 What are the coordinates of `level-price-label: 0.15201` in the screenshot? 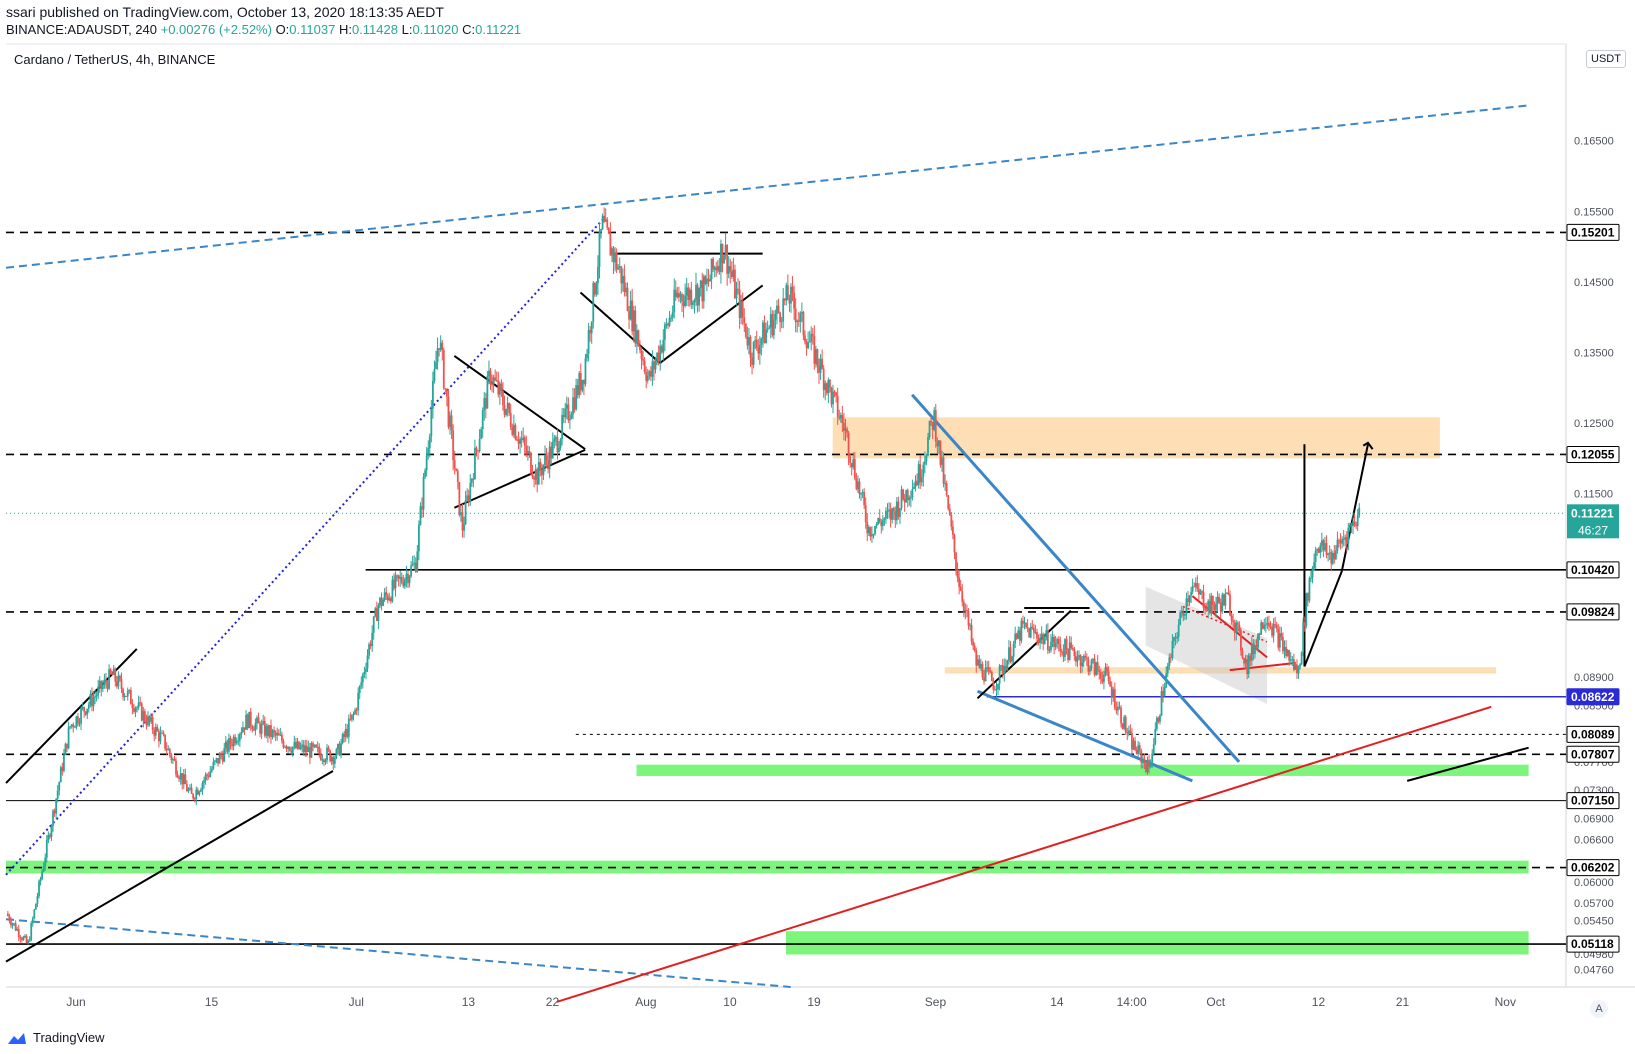 It's located at (1593, 232).